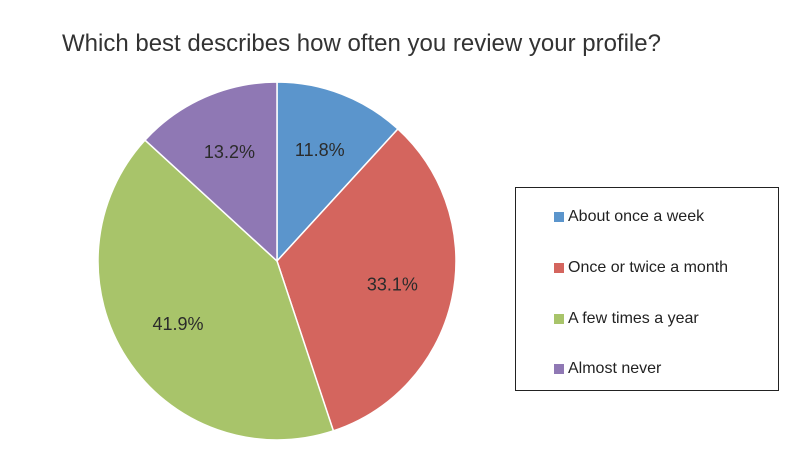 The image size is (800, 463). What do you see at coordinates (229, 152) in the screenshot?
I see `data-label-almost-never: 13.2%` at bounding box center [229, 152].